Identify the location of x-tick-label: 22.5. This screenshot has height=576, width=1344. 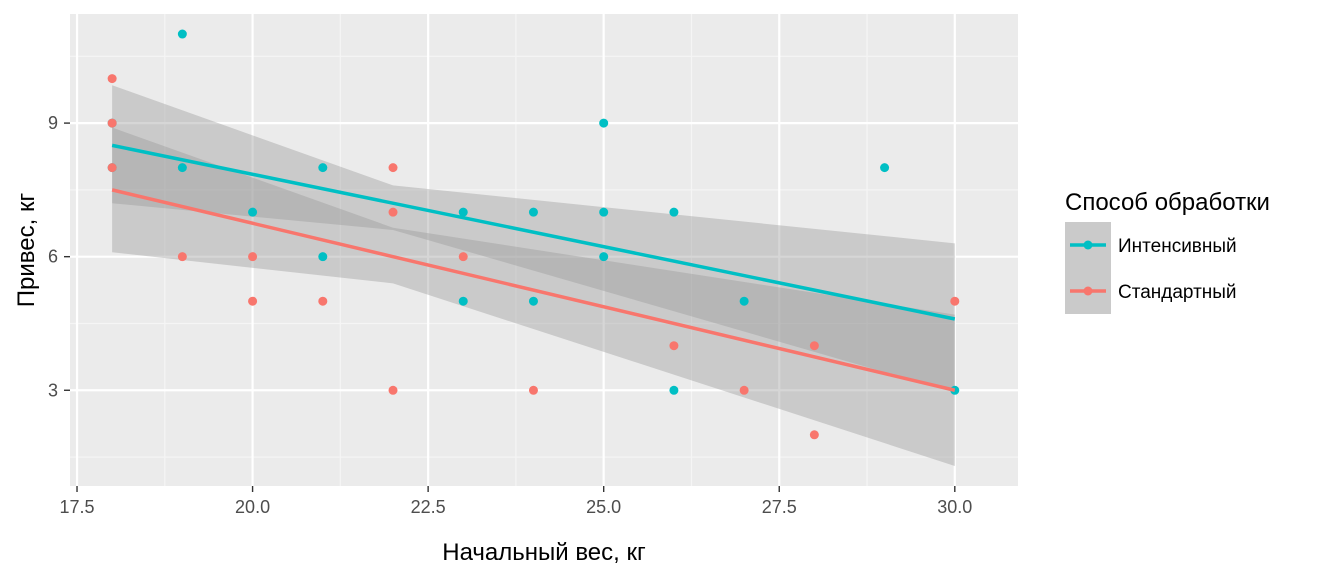
(428, 507).